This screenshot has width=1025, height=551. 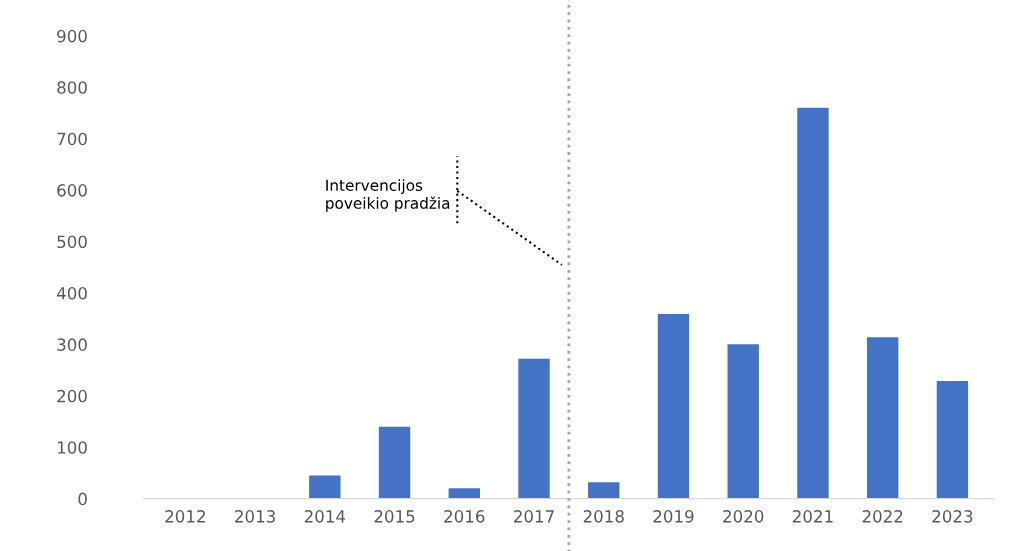 What do you see at coordinates (72, 396) in the screenshot?
I see `y-tick-label: 200` at bounding box center [72, 396].